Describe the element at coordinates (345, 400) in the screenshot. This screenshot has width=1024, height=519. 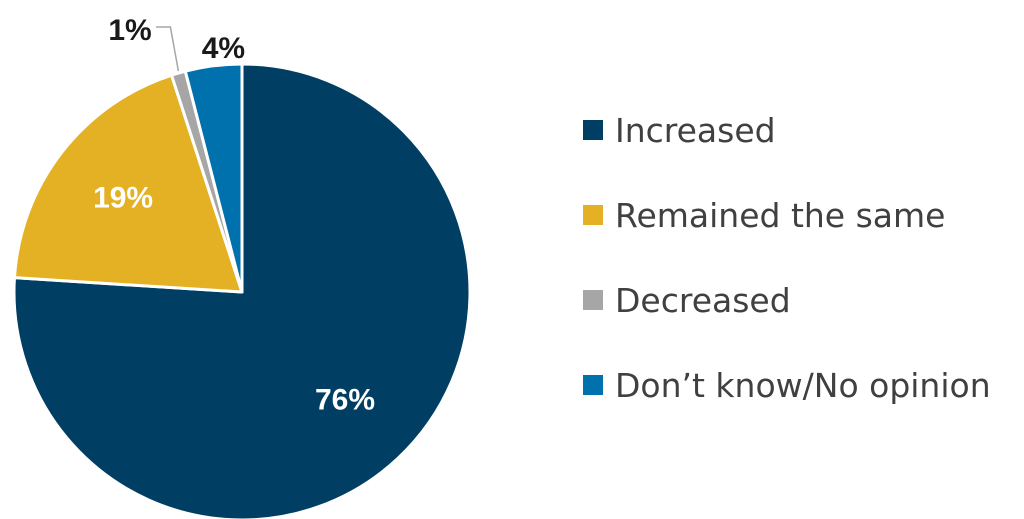
I see `data-label-increased: 76%` at that location.